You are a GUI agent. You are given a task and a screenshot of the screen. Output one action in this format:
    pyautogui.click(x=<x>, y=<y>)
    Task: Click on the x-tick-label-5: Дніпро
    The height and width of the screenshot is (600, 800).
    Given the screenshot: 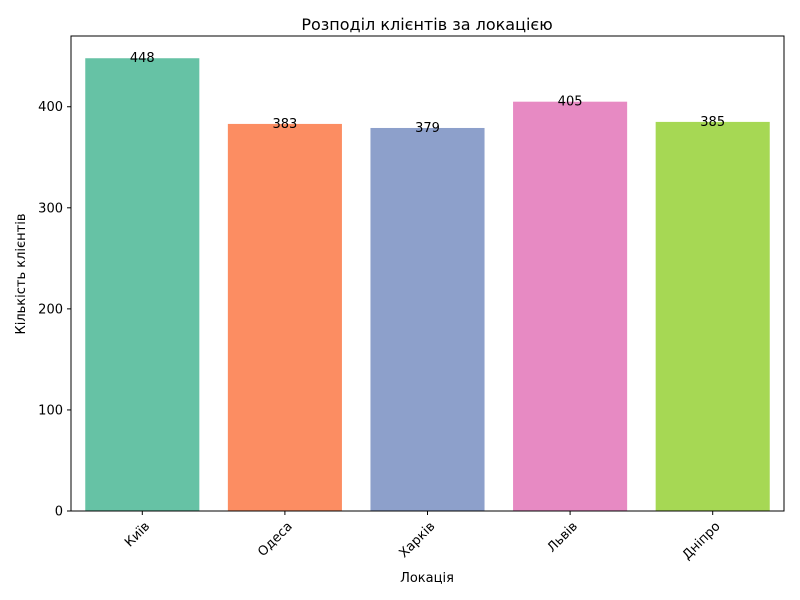 What is the action you would take?
    pyautogui.click(x=702, y=541)
    